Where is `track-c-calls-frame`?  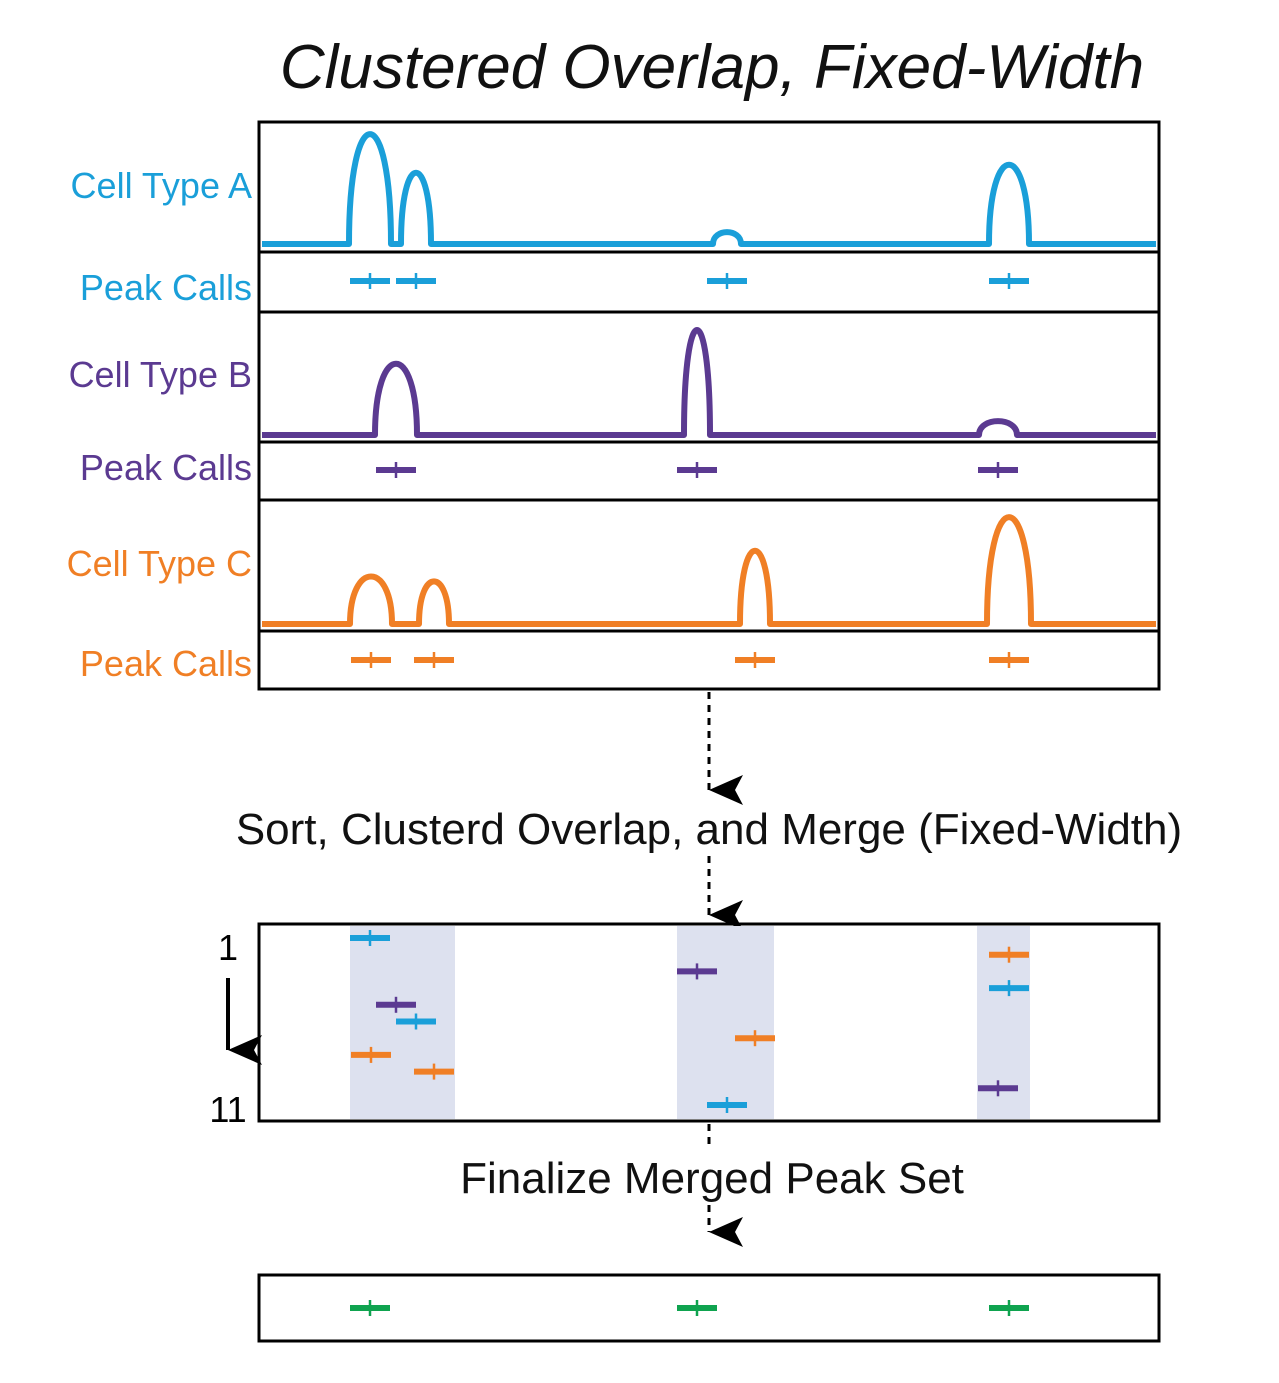 track-c-calls-frame is located at coordinates (709, 660).